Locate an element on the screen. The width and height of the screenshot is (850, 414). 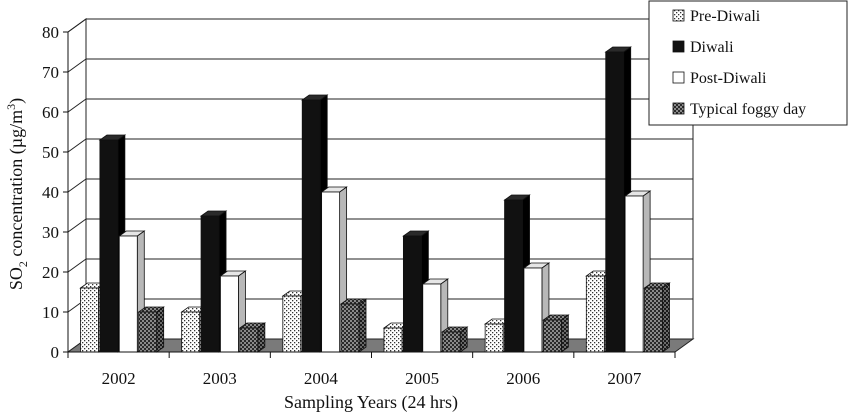
y-tick-label: 60 is located at coordinates (50, 112).